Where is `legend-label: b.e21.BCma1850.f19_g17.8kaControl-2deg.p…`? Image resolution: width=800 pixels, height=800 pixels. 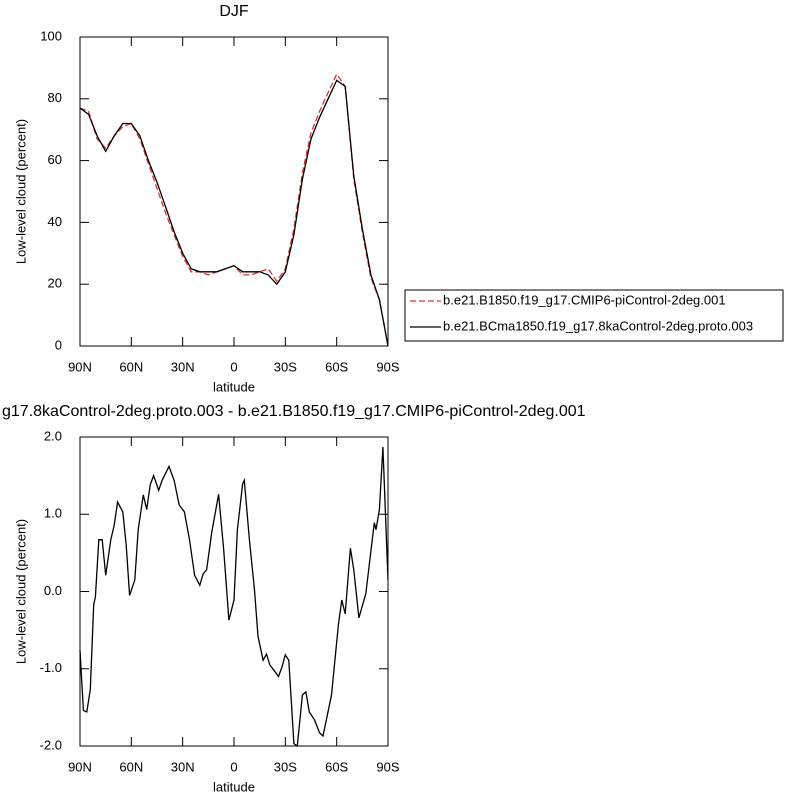 legend-label: b.e21.BCma1850.f19_g17.8kaControl-2deg.p… is located at coordinates (598, 325).